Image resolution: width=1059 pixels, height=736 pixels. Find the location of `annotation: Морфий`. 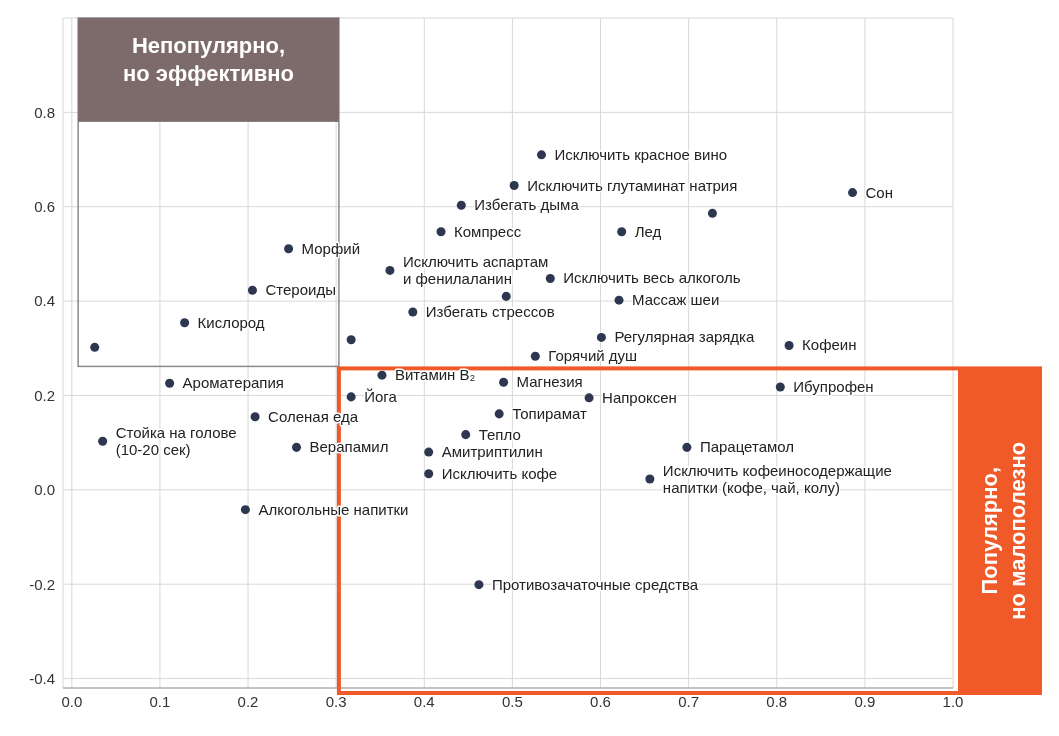

annotation: Морфий is located at coordinates (331, 248).